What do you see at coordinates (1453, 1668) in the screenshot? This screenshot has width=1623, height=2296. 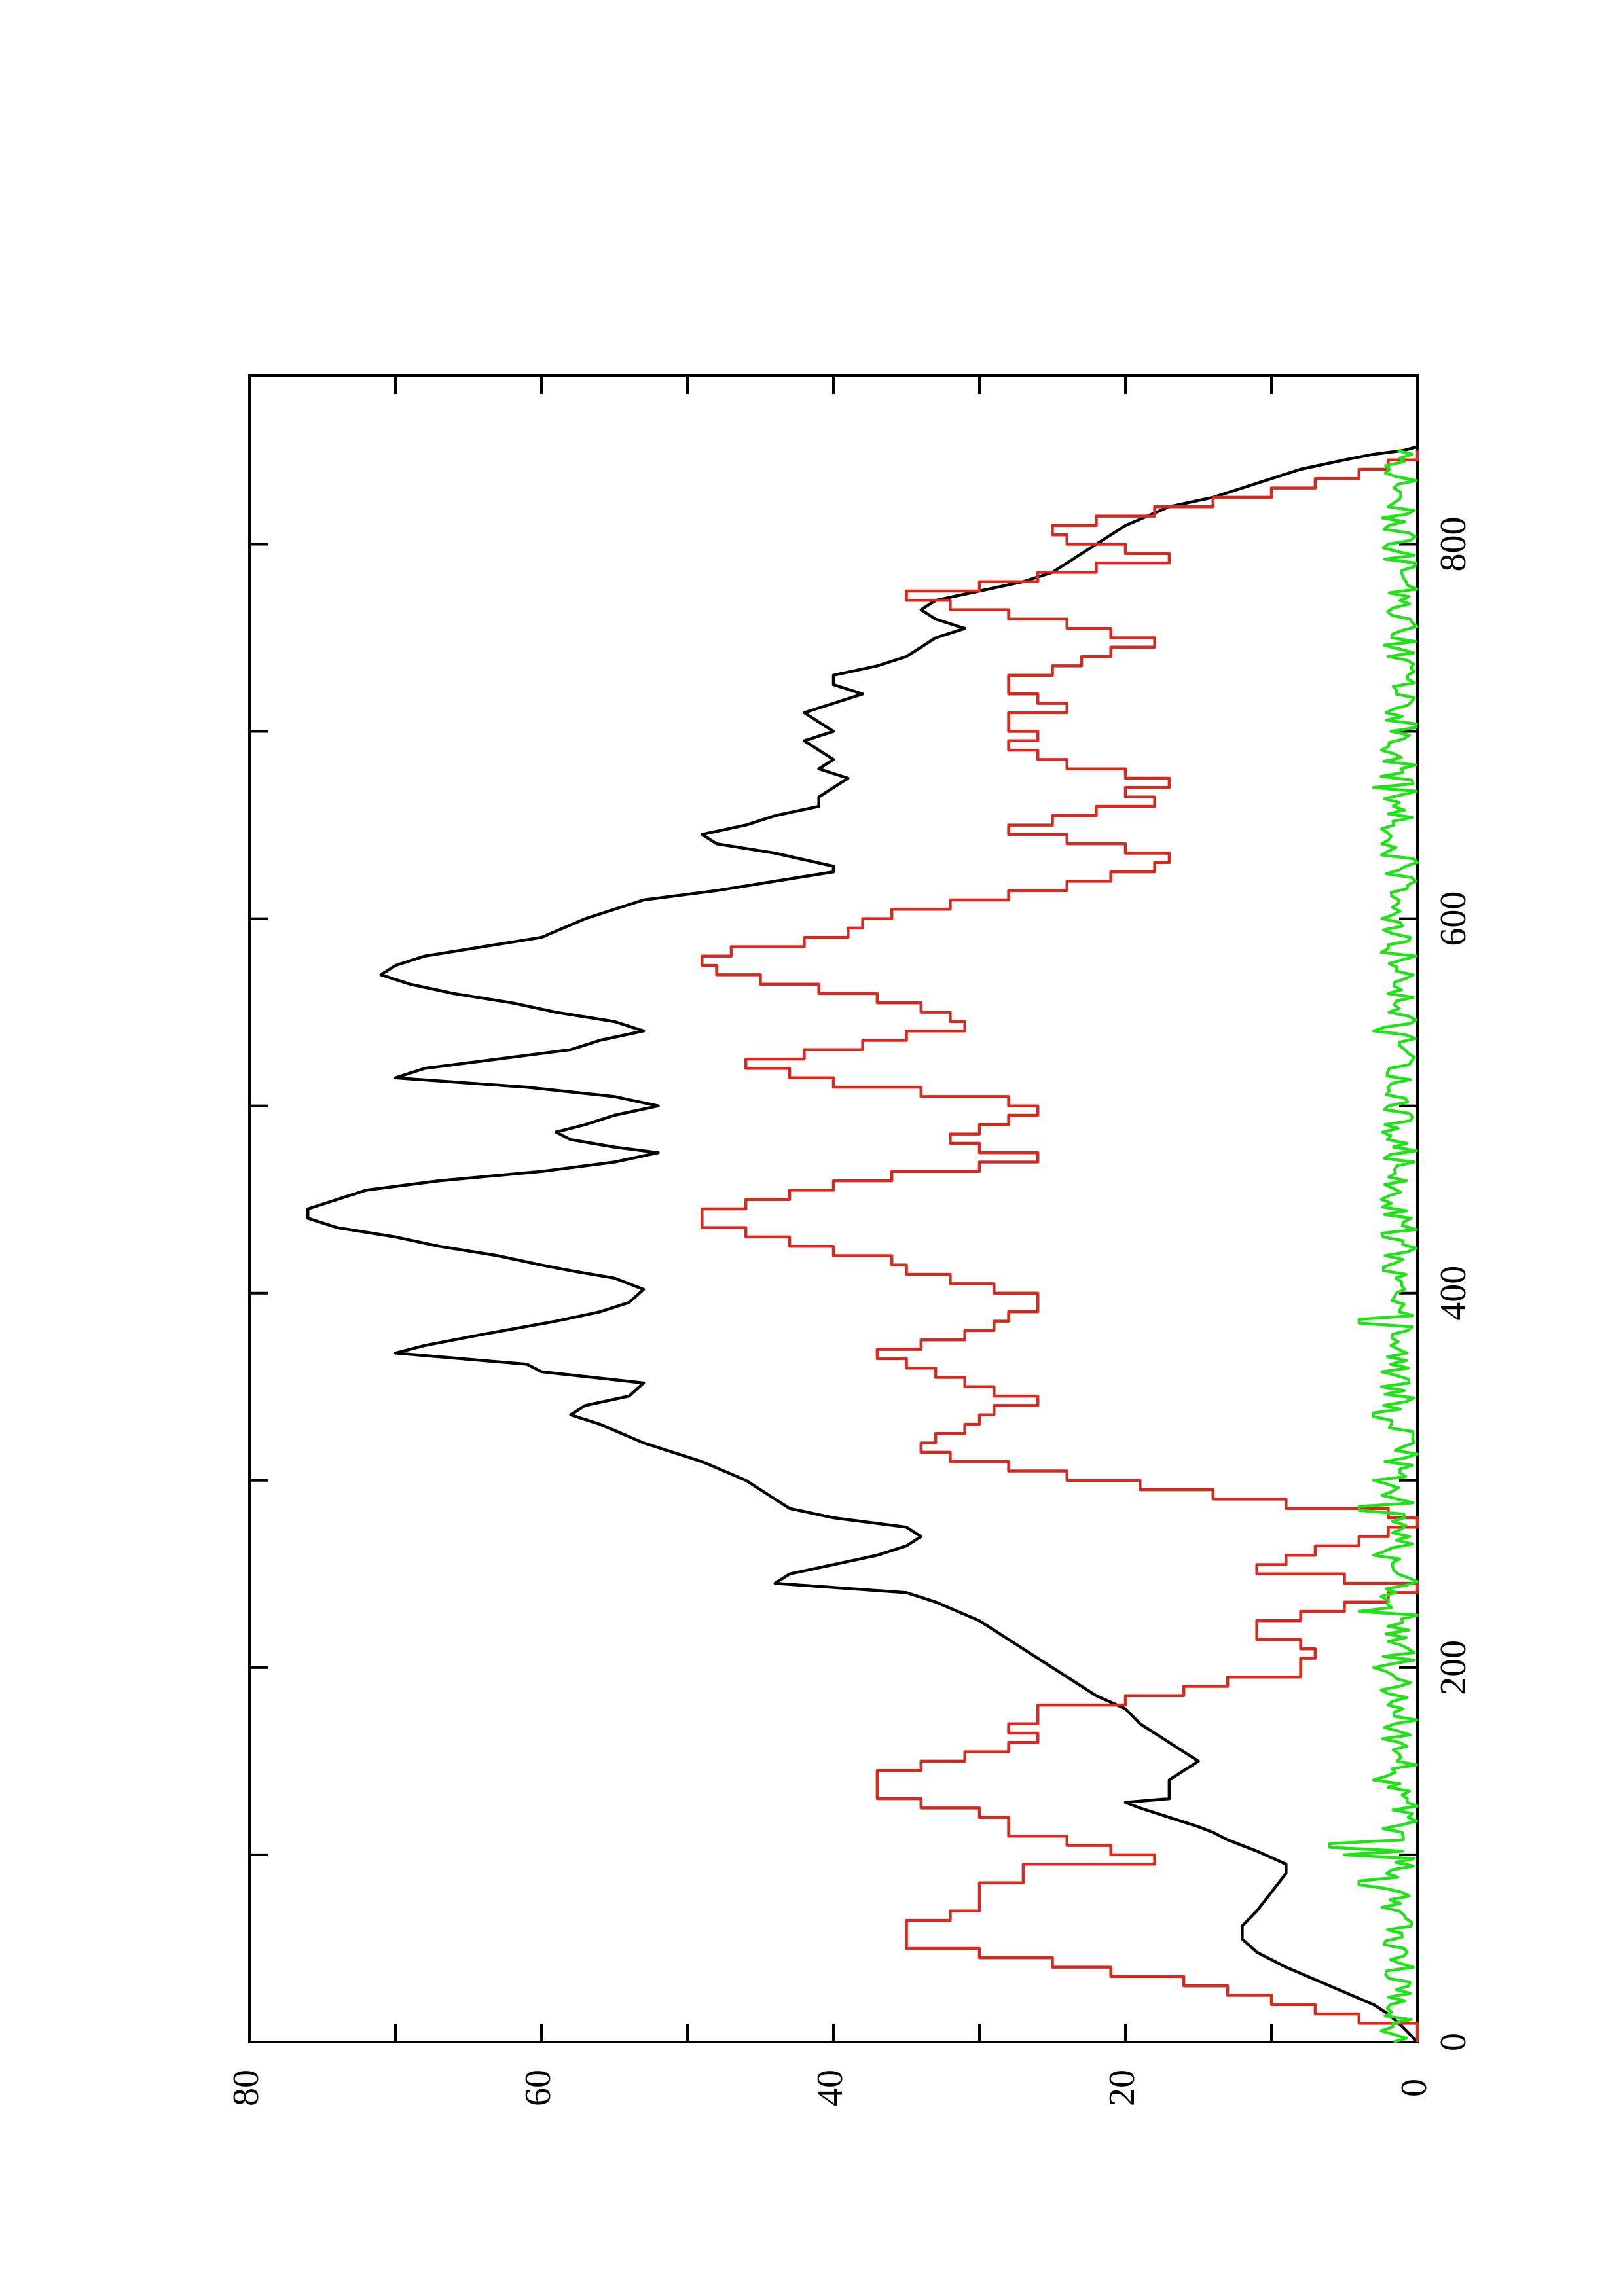 I see `x-tick-label: 200` at bounding box center [1453, 1668].